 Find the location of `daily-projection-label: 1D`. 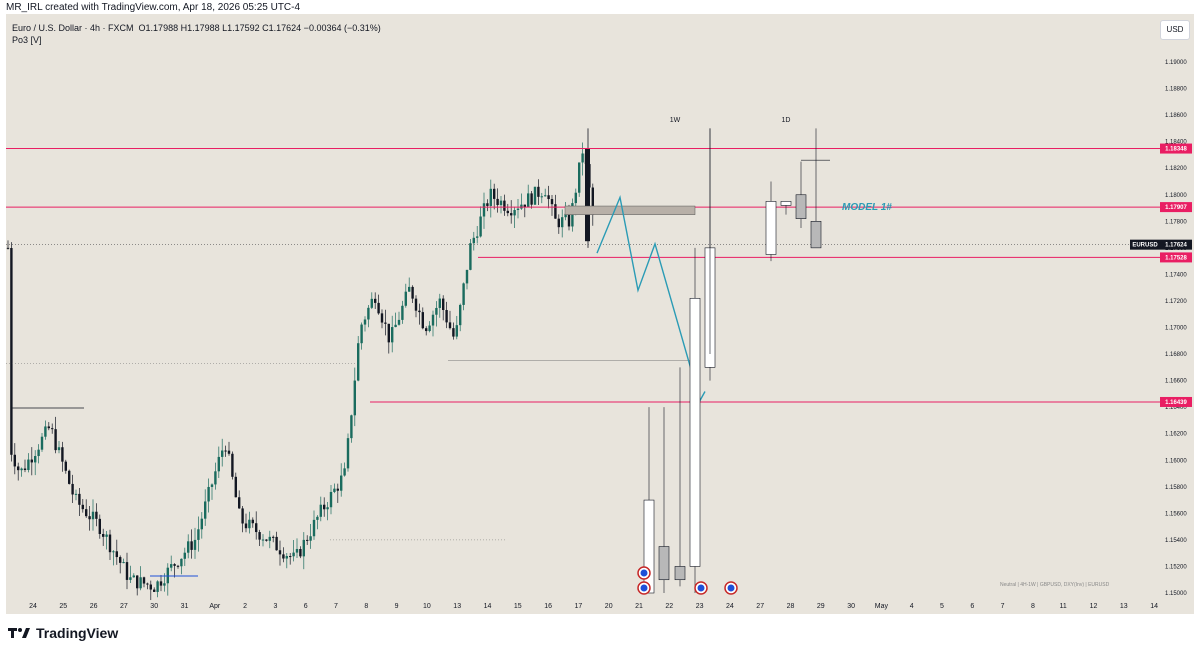

daily-projection-label: 1D is located at coordinates (786, 120).